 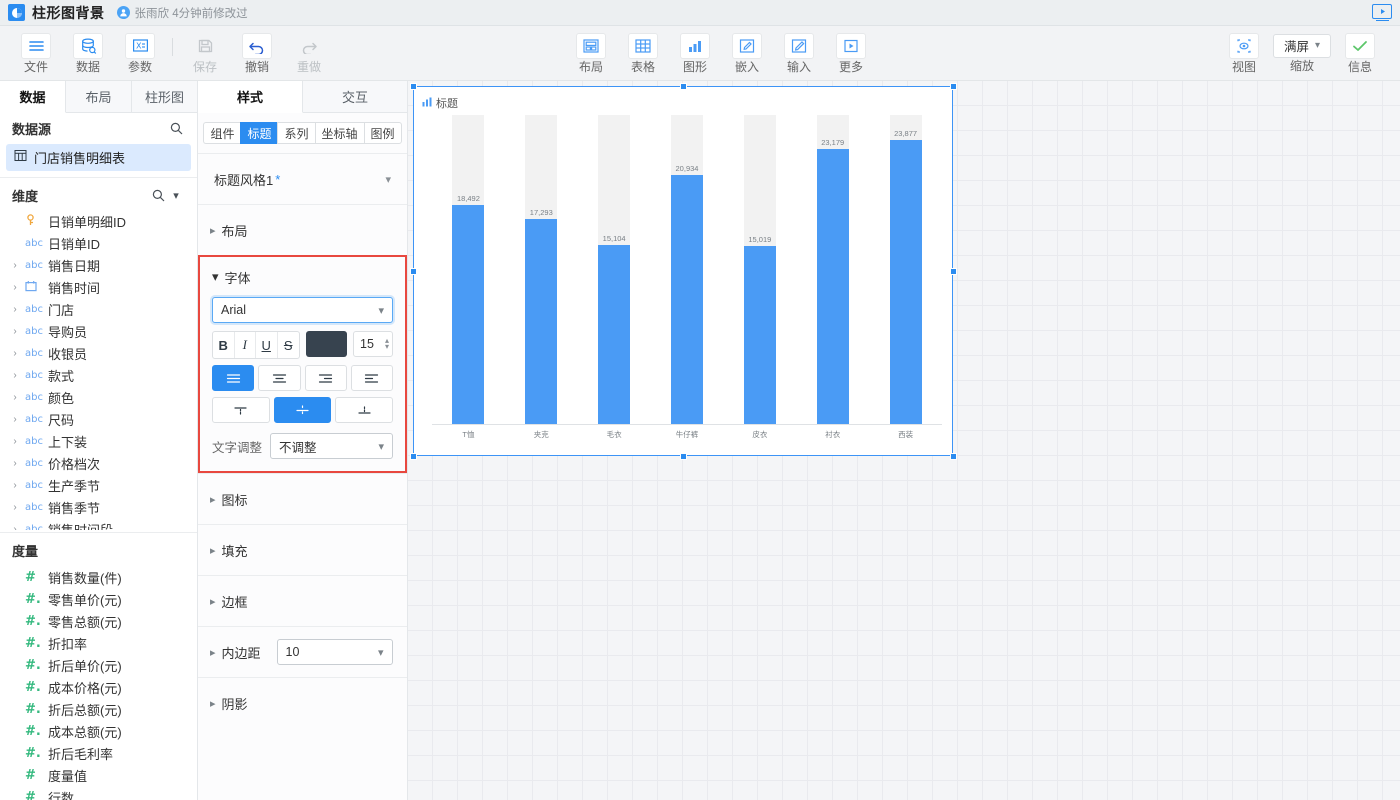 What do you see at coordinates (98, 442) in the screenshot?
I see `dimension-field: › abc 上下装` at bounding box center [98, 442].